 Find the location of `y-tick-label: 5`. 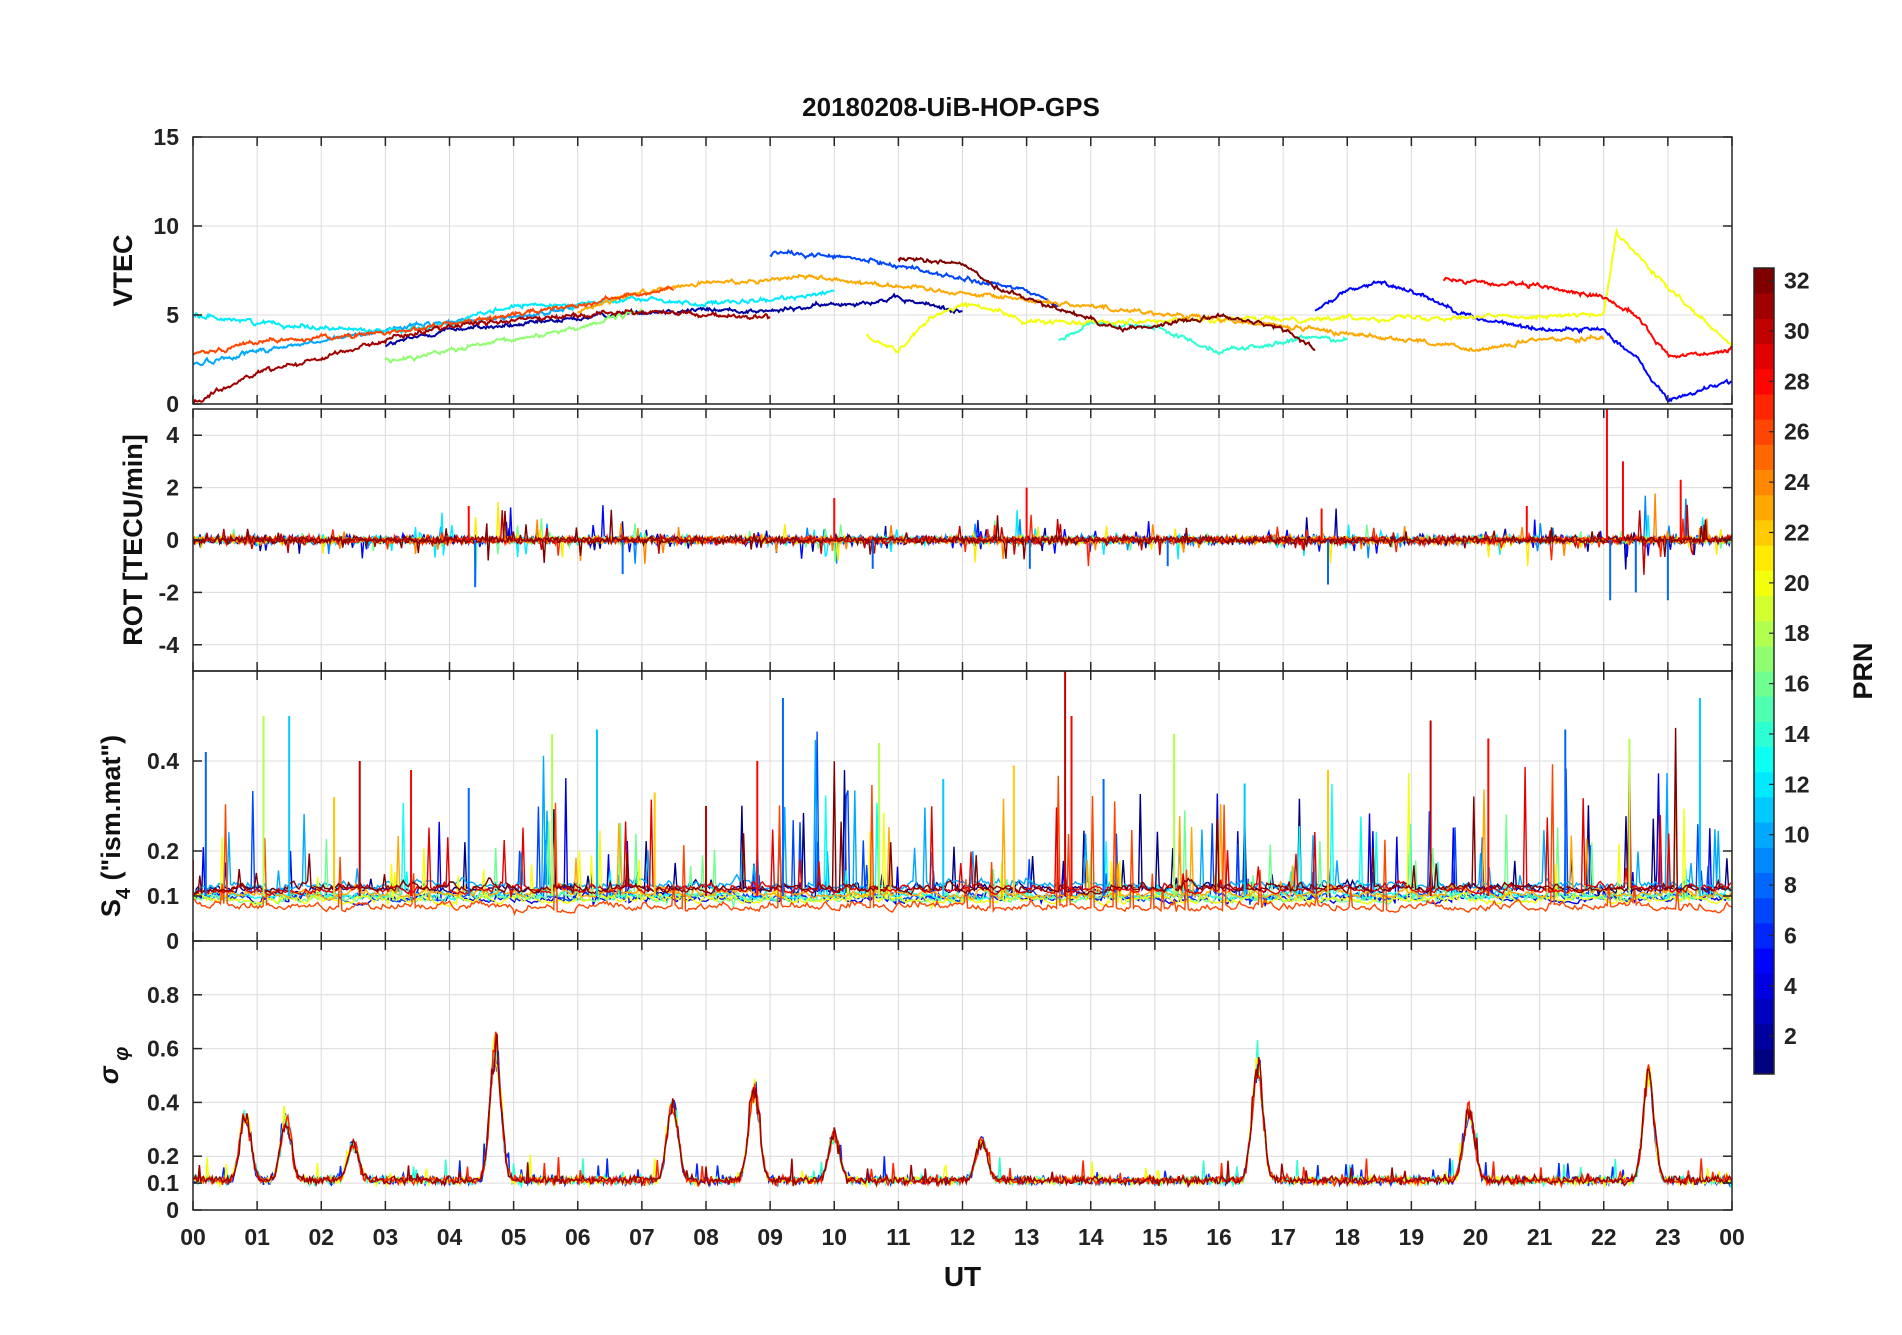

y-tick-label: 5 is located at coordinates (172, 315).